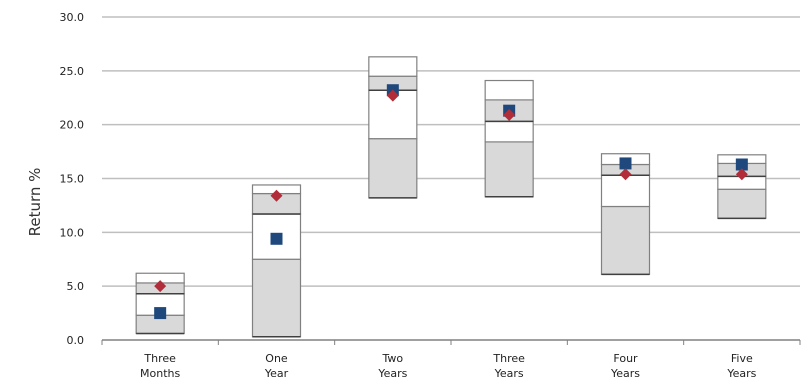 The height and width of the screenshot is (389, 806). I want to click on y-tick-label: 15.0, so click(72, 179).